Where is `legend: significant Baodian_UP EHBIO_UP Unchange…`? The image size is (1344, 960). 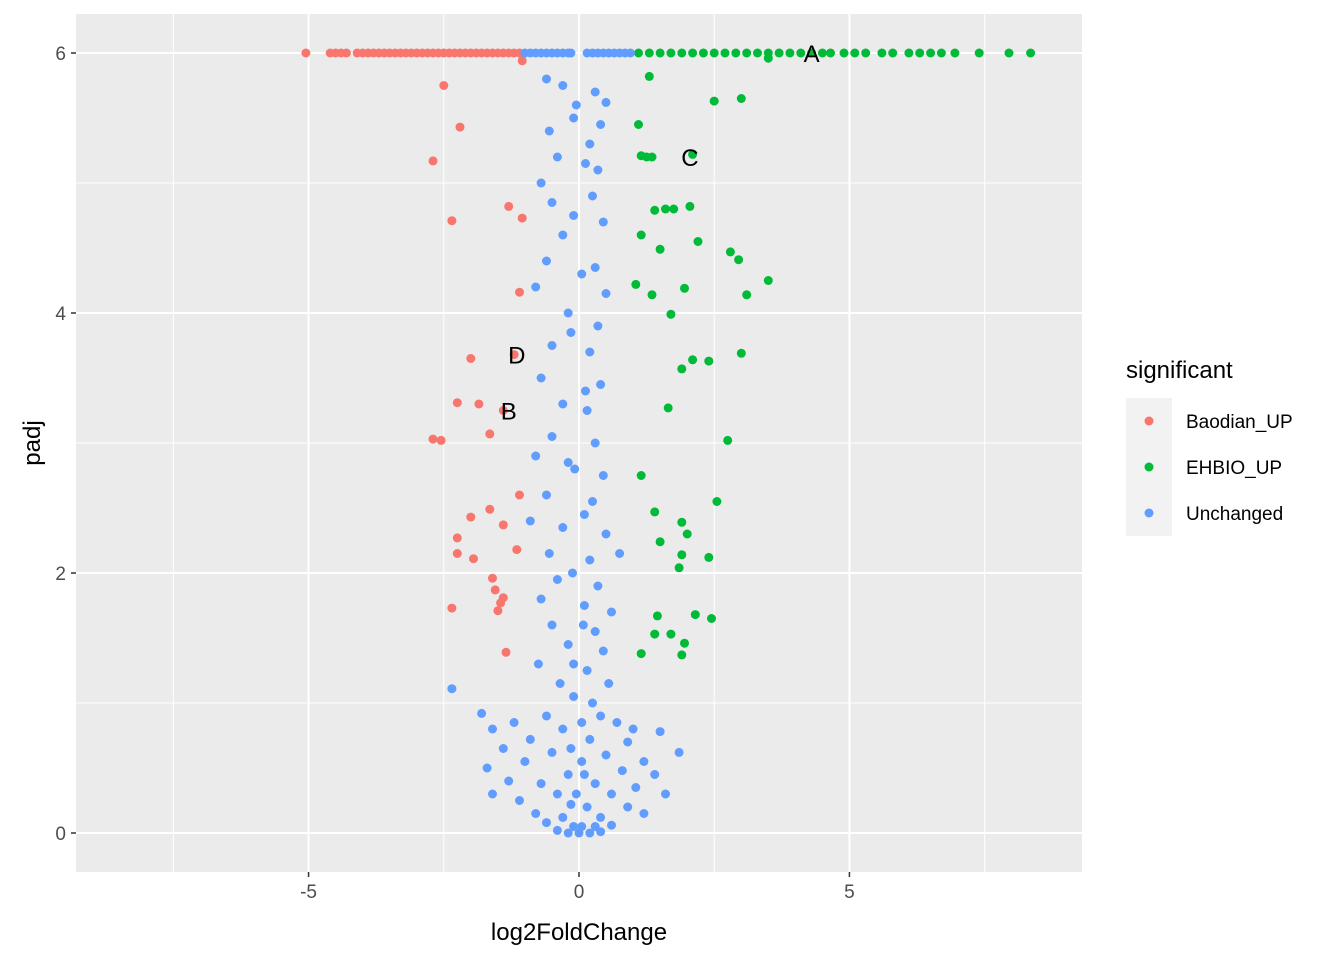
legend: significant Baodian_UP EHBIO_UP Unchange… is located at coordinates (1209, 446).